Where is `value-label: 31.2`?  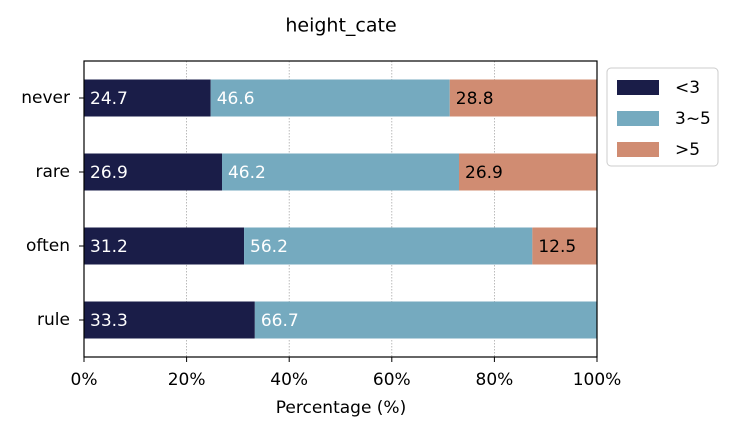
value-label: 31.2 is located at coordinates (109, 247).